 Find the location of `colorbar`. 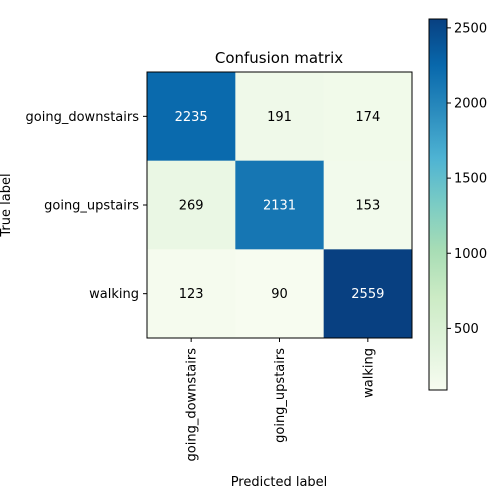

colorbar is located at coordinates (438, 204).